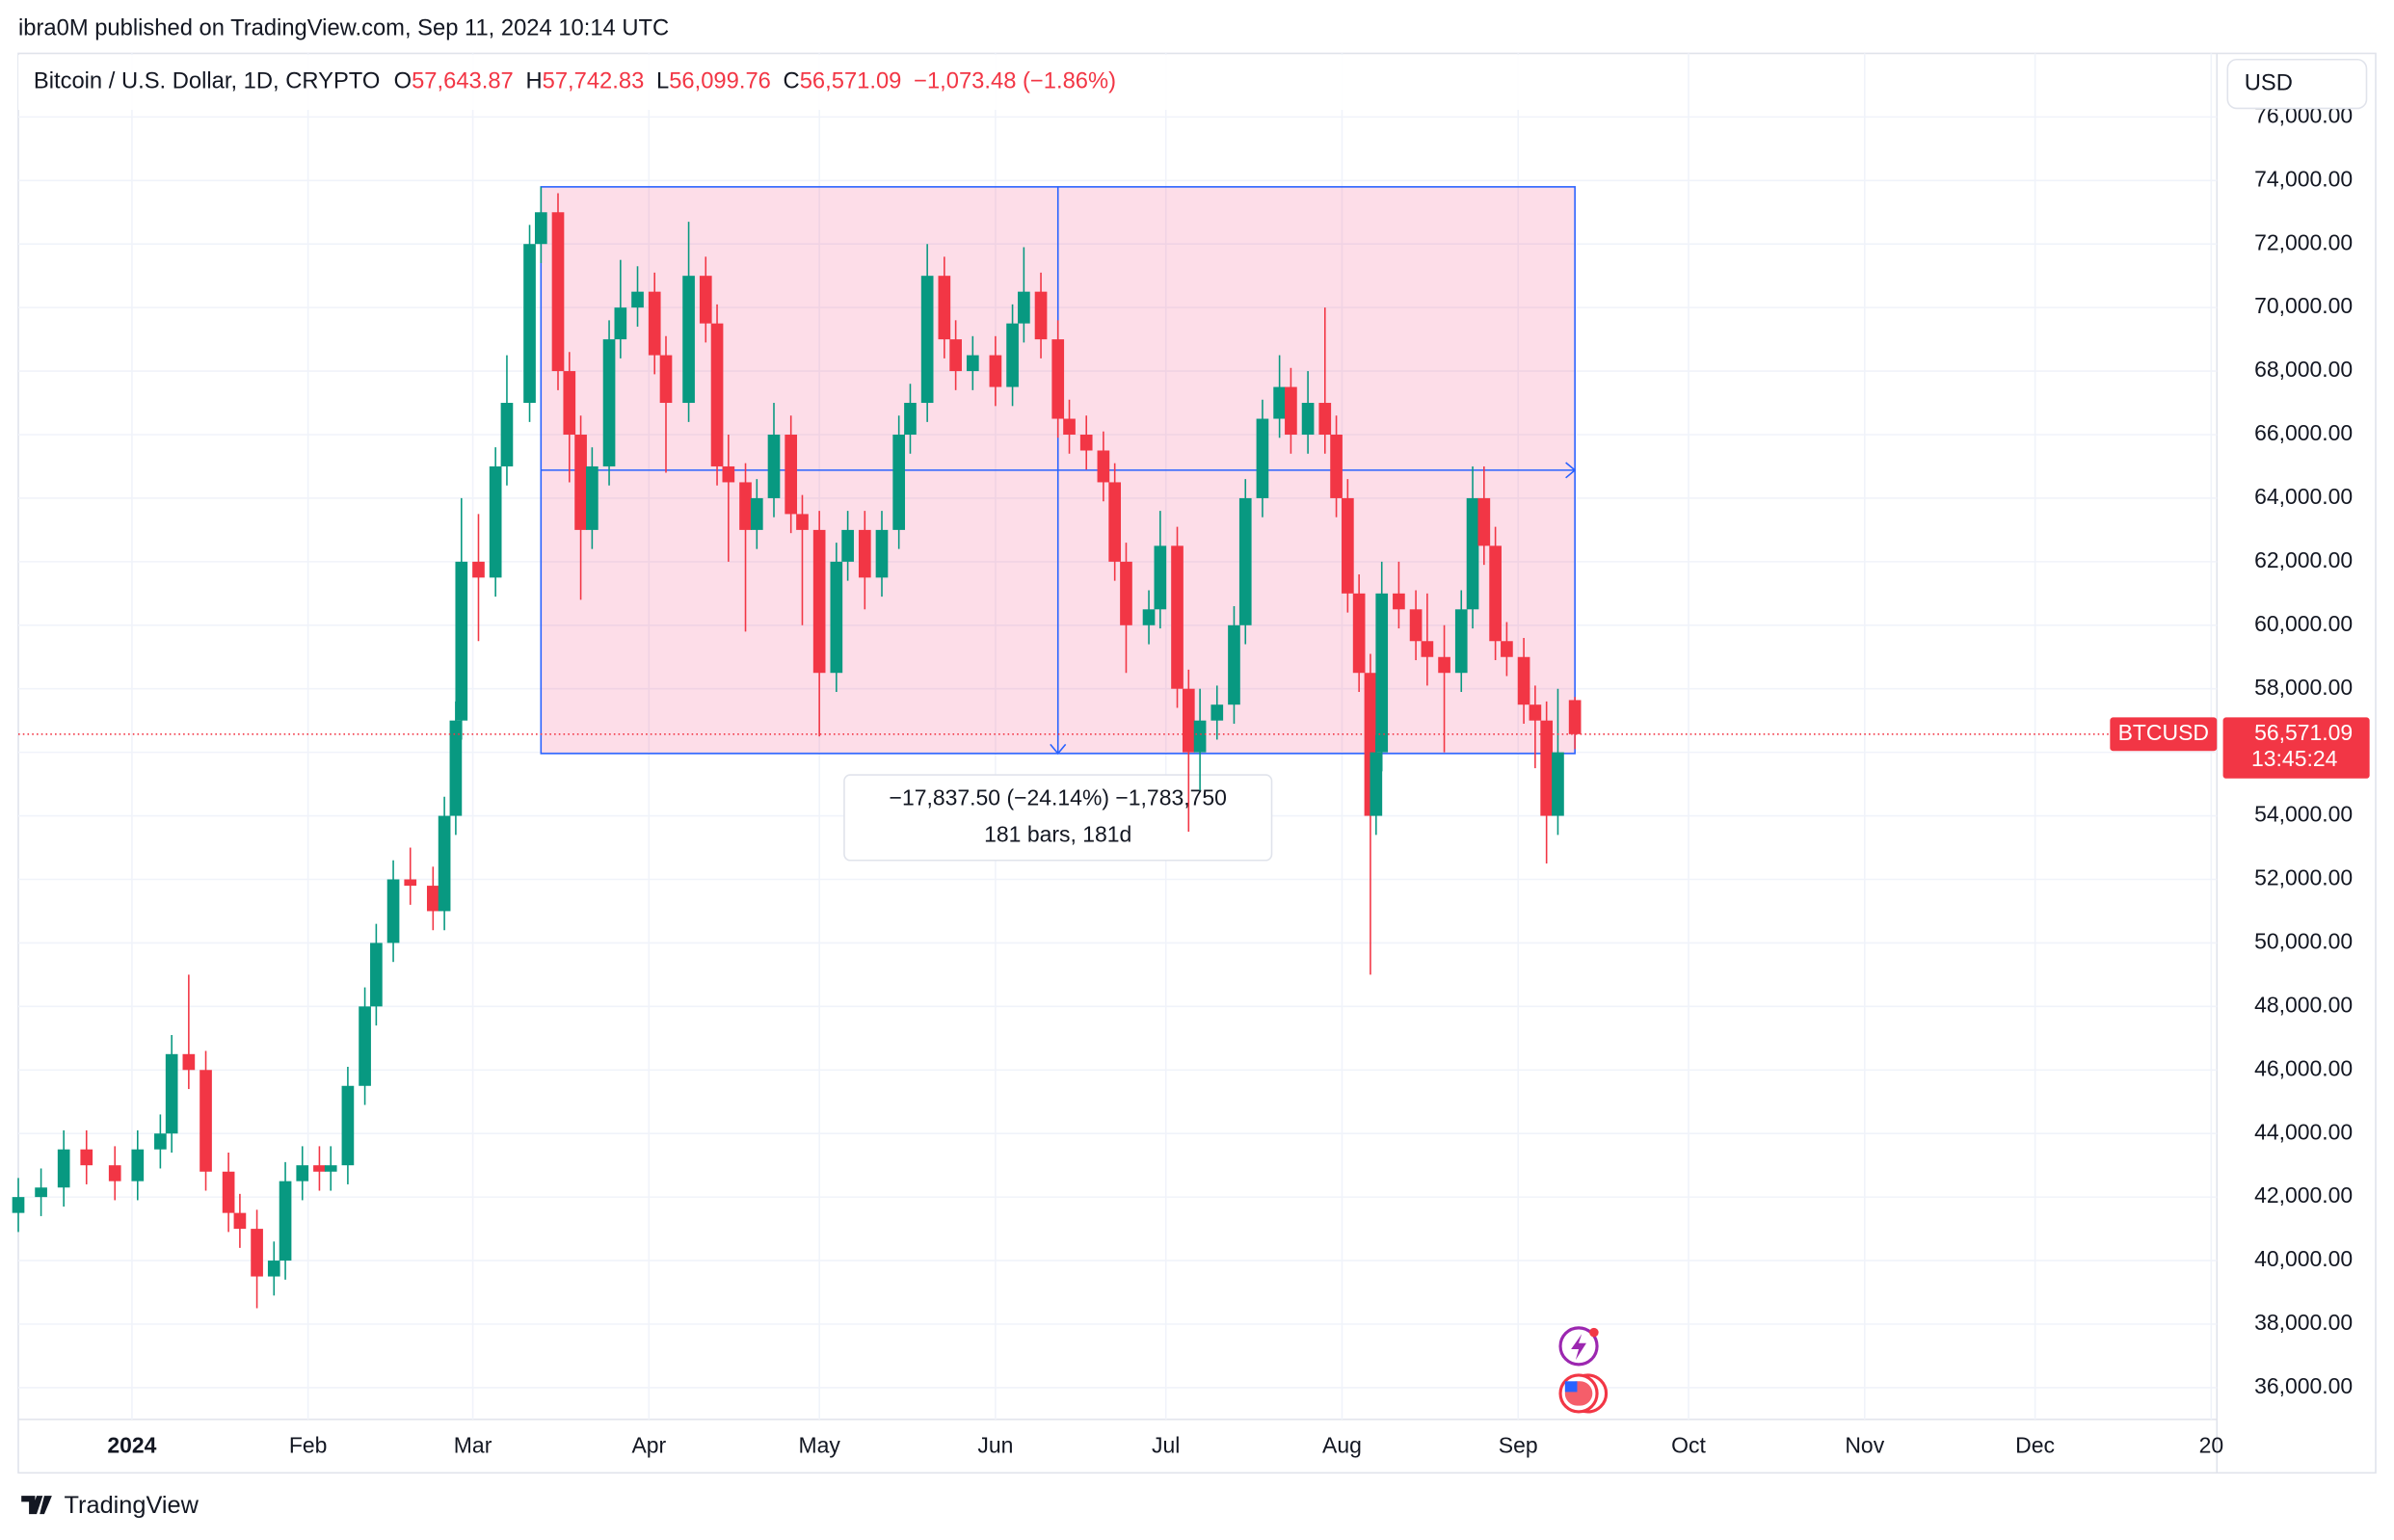 The height and width of the screenshot is (1540, 2394). I want to click on y-tick-label: 66,000.00, so click(2303, 432).